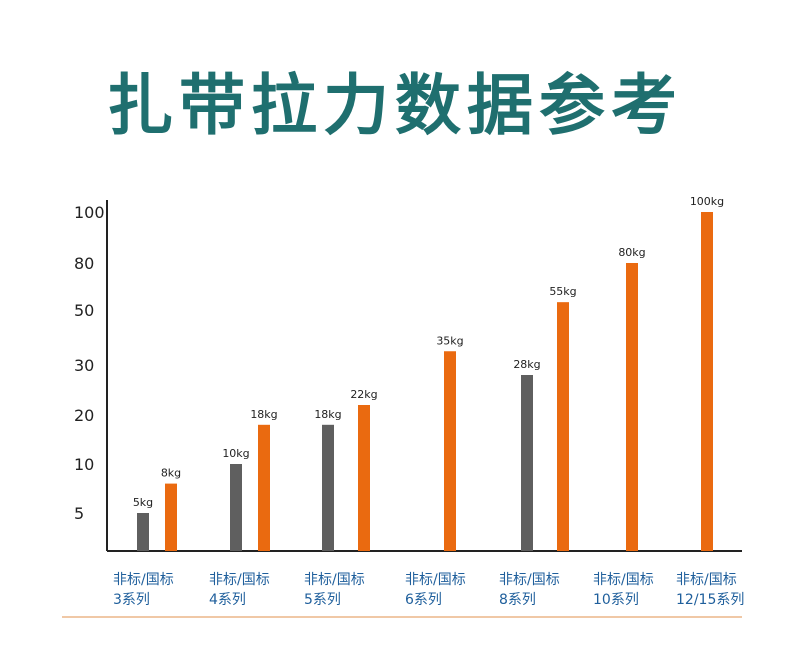 The width and height of the screenshot is (790, 672). What do you see at coordinates (322, 600) in the screenshot?
I see `x-tick-label: 5系列` at bounding box center [322, 600].